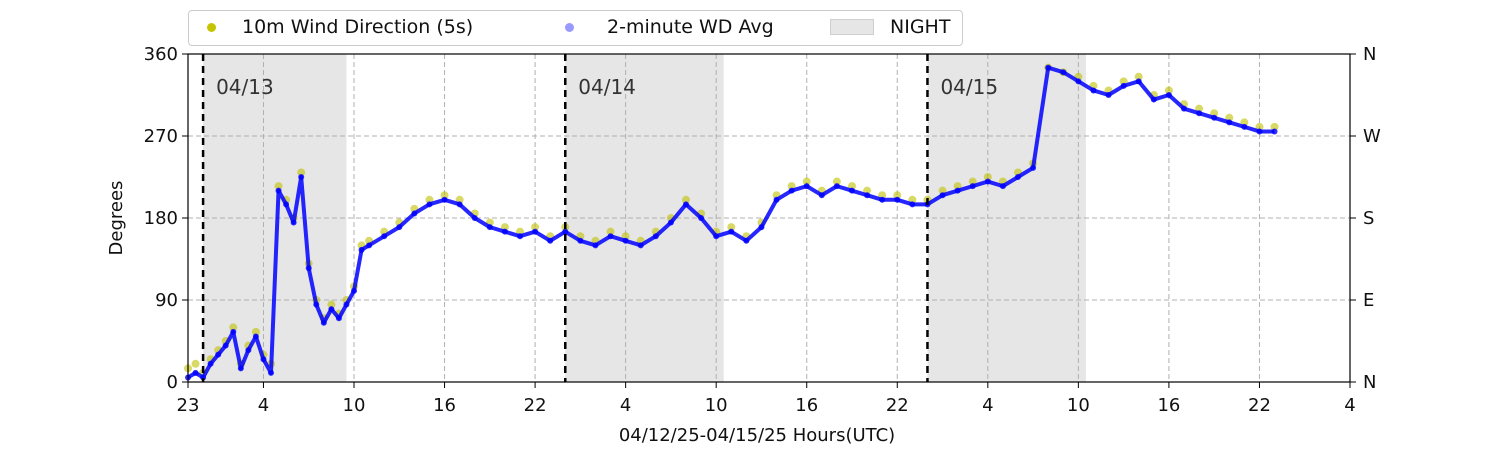 Image resolution: width=1500 pixels, height=450 pixels. I want to click on y2-tick-label-3: W, so click(1372, 136).